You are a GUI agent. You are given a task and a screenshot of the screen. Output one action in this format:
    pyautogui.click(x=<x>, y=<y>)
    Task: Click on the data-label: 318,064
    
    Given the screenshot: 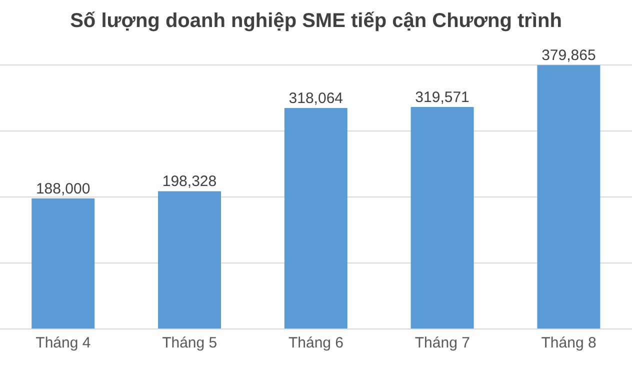 What is the action you would take?
    pyautogui.click(x=316, y=99)
    